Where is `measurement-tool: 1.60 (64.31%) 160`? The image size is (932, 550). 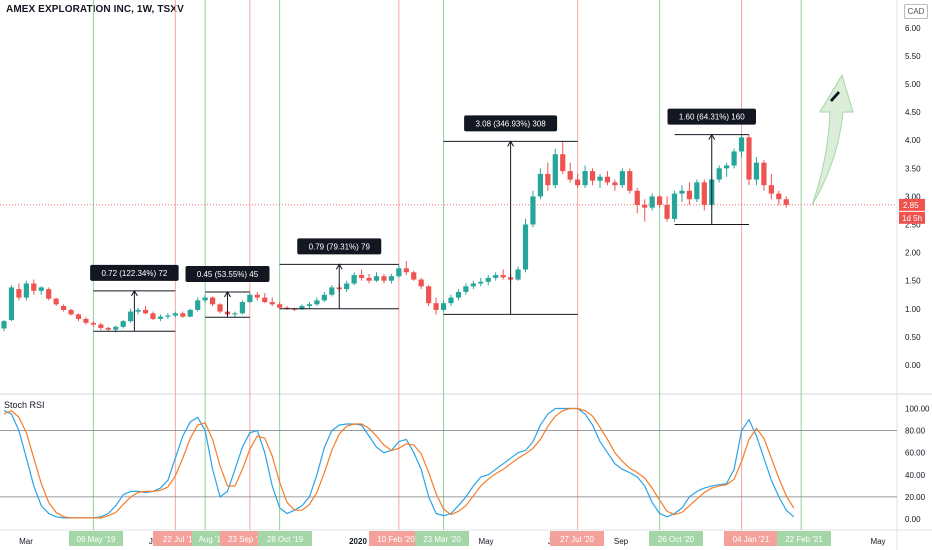 measurement-tool: 1.60 (64.31%) 160 is located at coordinates (711, 166).